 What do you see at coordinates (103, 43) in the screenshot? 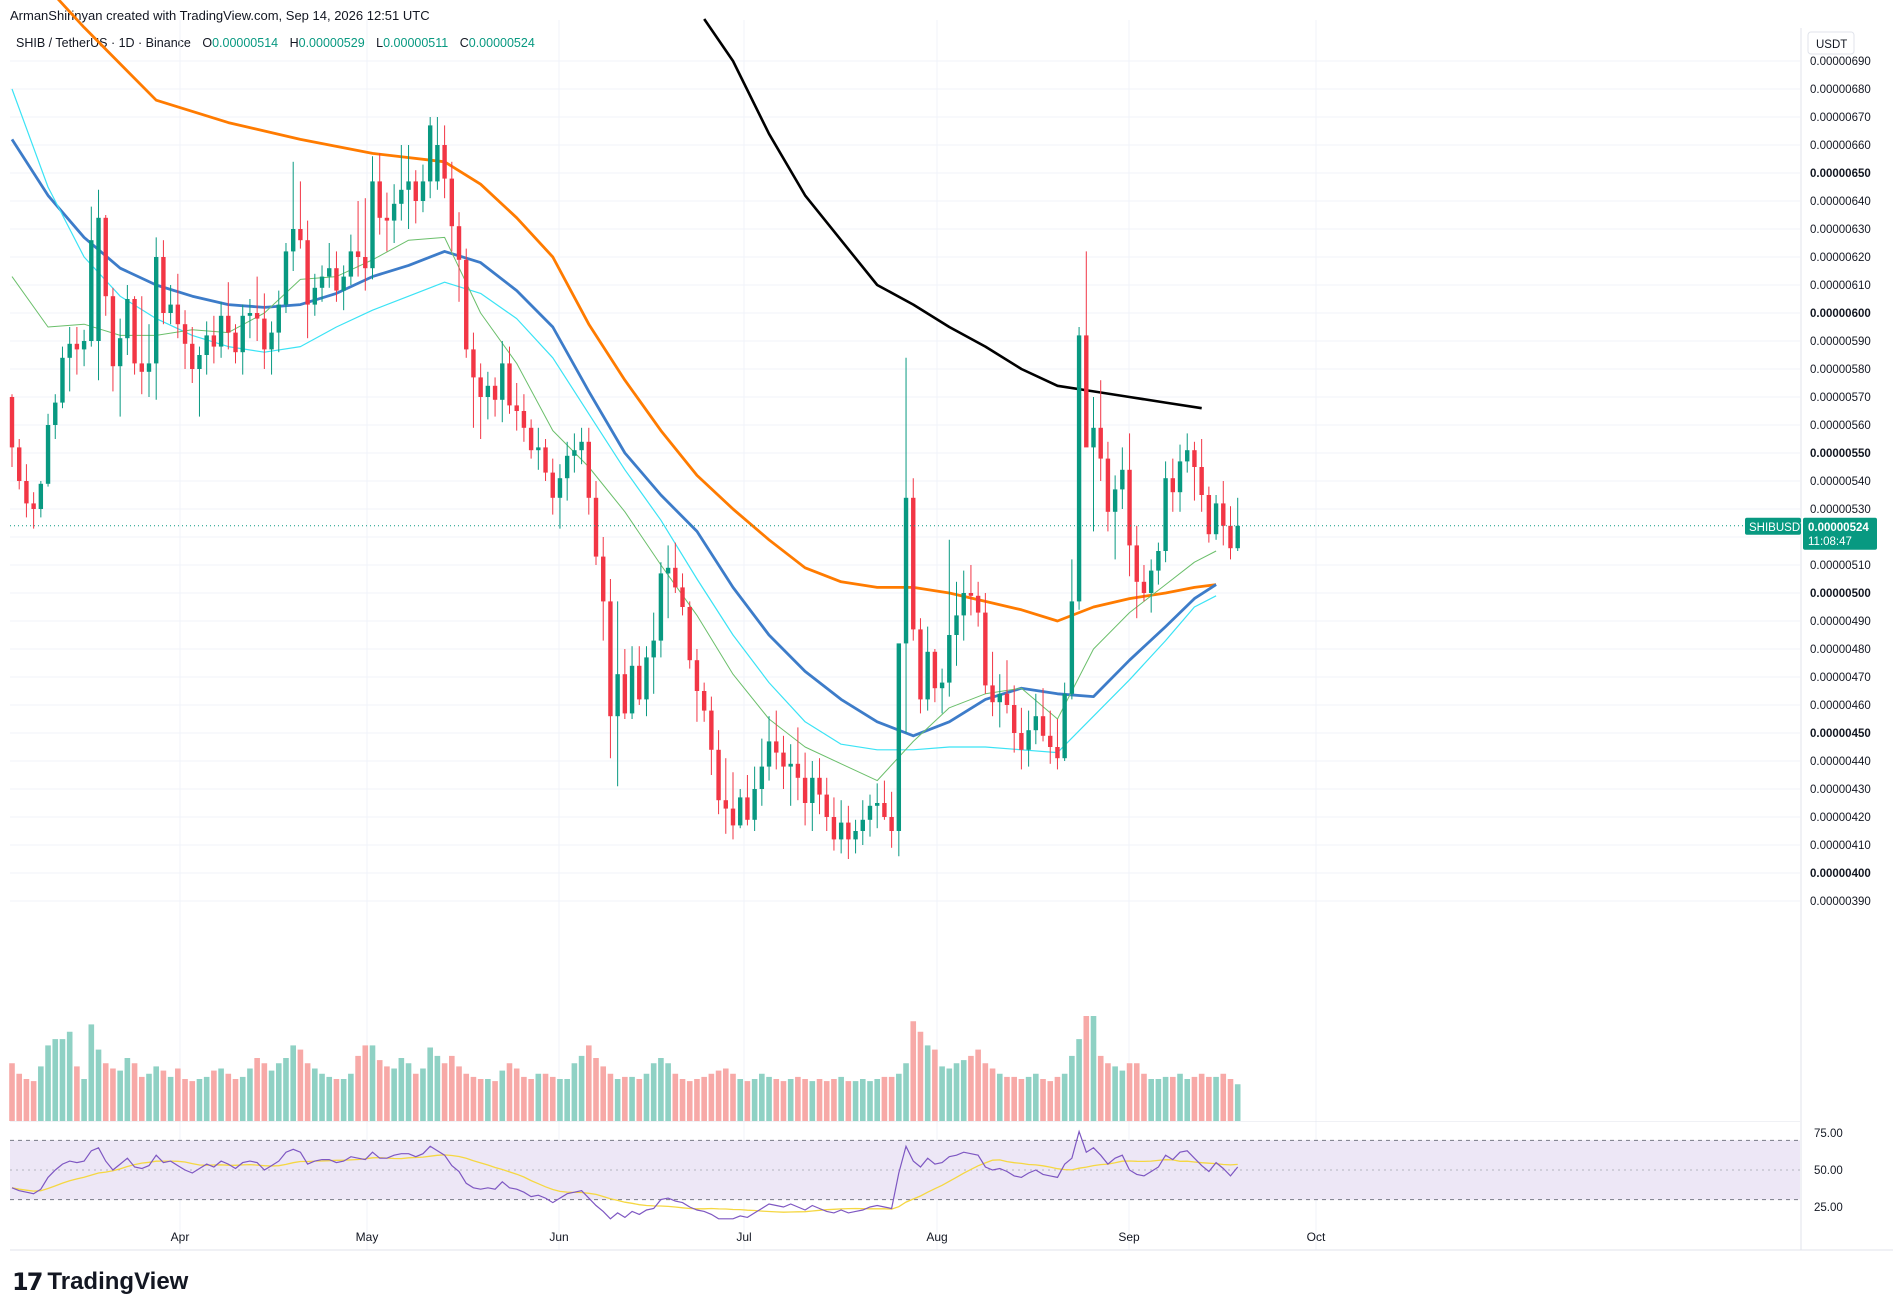
I see `symbol-name: SHIB / TetherUS · 1D · Binance` at bounding box center [103, 43].